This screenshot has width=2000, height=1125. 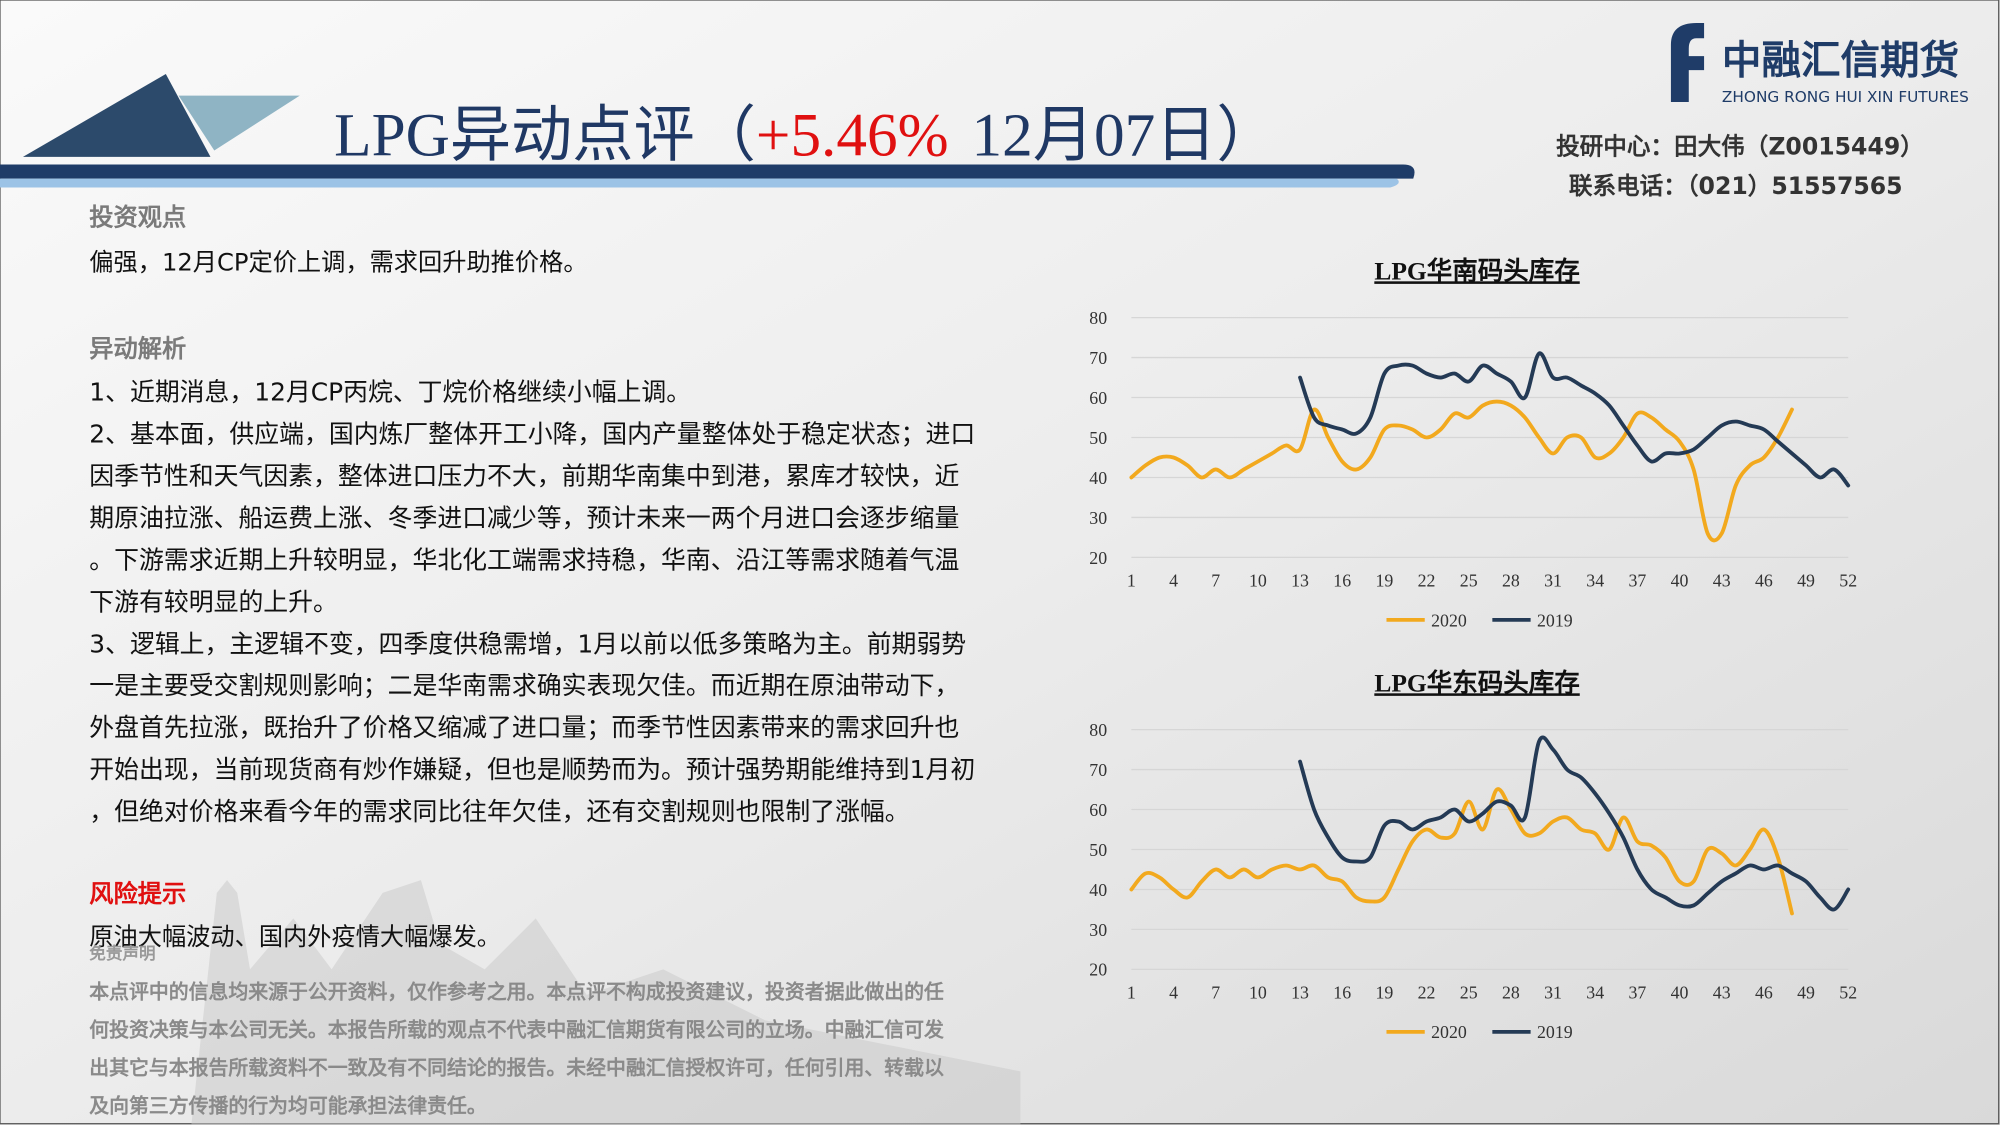 What do you see at coordinates (1476, 682) in the screenshot?
I see `chart-title: LPG华东码头库存` at bounding box center [1476, 682].